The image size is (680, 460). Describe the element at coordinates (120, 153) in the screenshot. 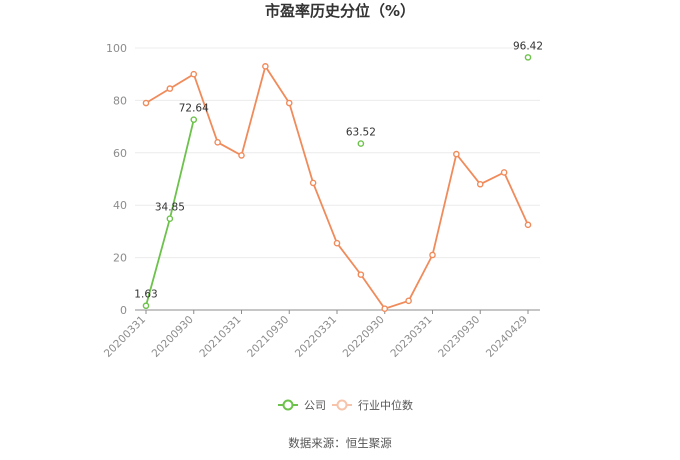

I see `y-tick-label: 60` at that location.